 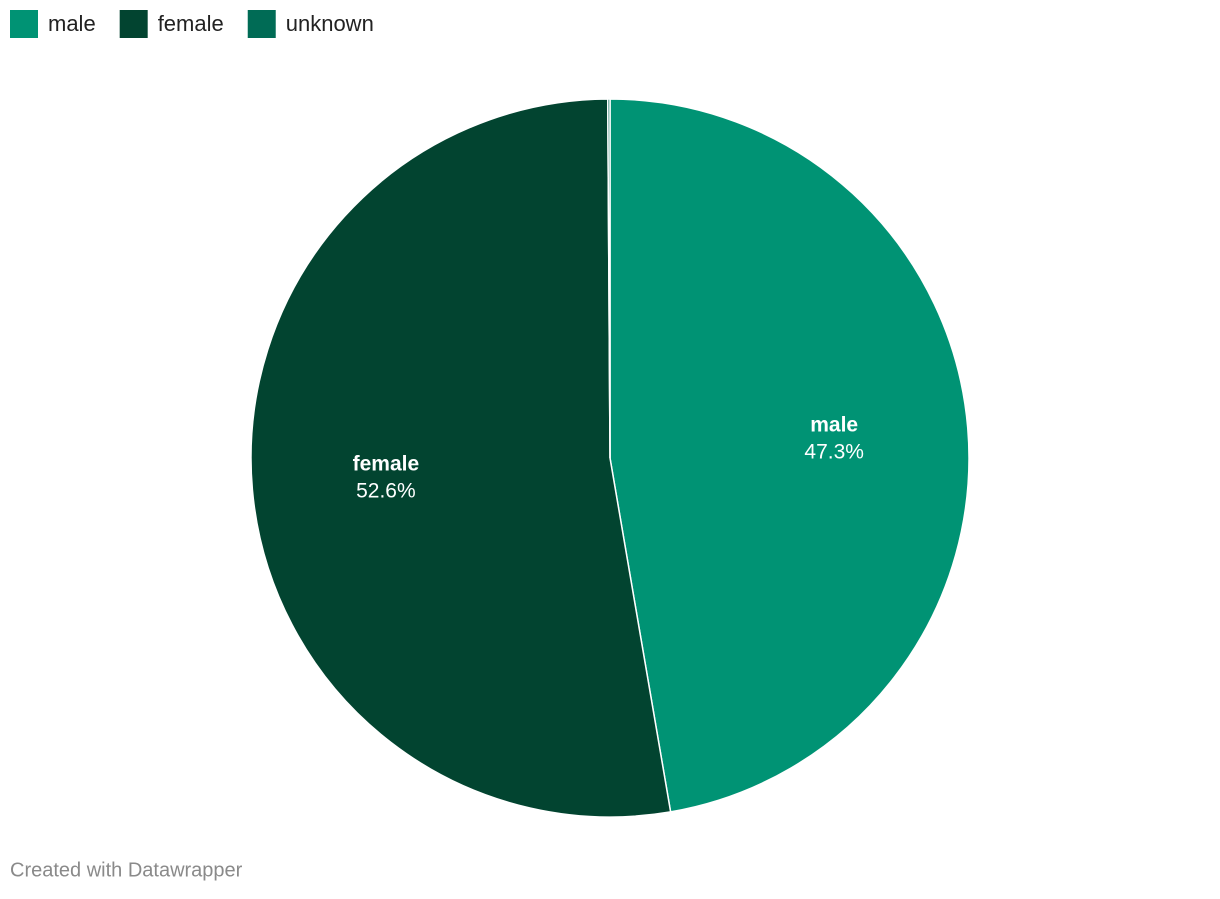 What do you see at coordinates (608, 278) in the screenshot?
I see `pie-slice` at bounding box center [608, 278].